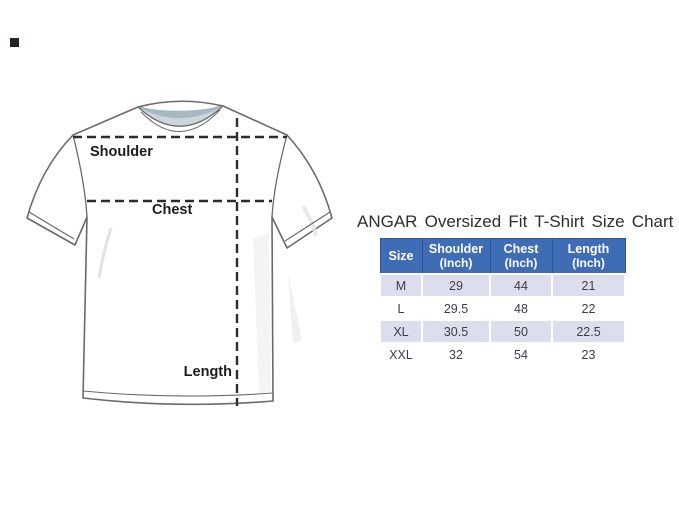  I want to click on left-armhole-seam, so click(80, 176).